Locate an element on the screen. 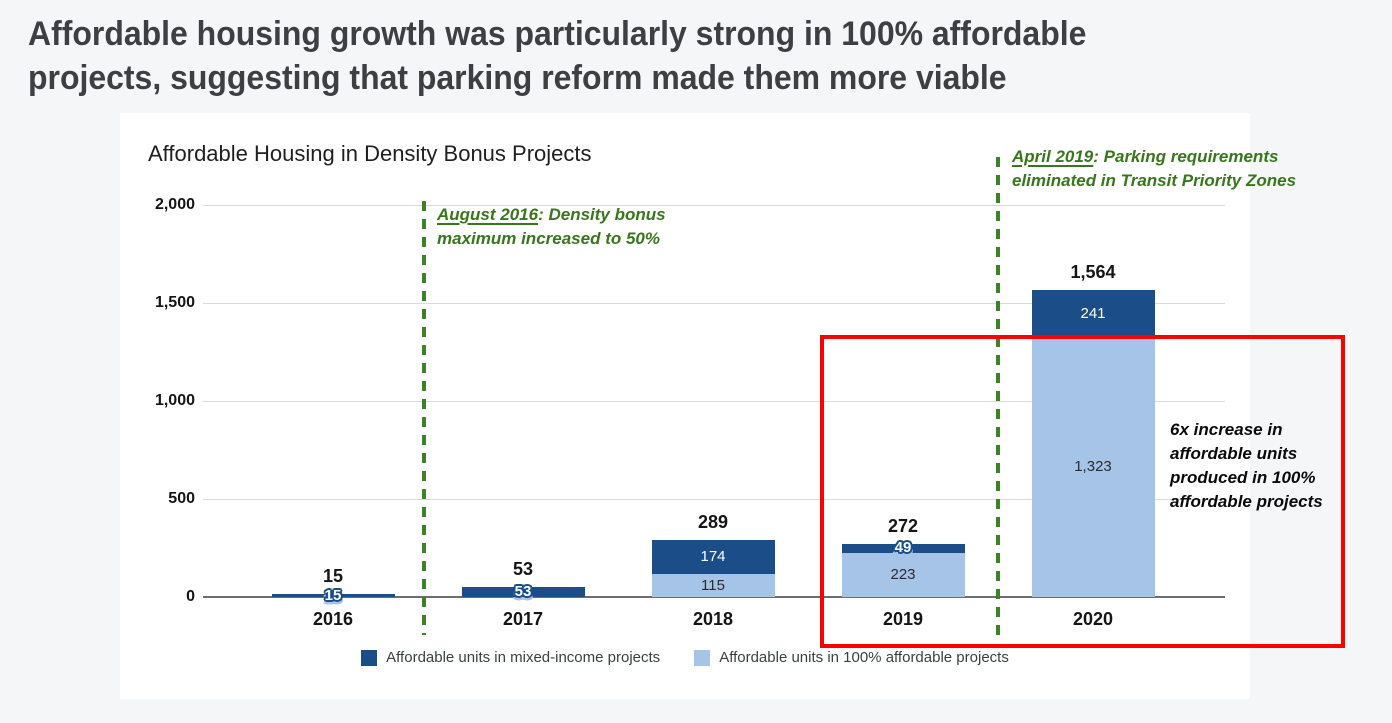 The width and height of the screenshot is (1392, 723). x-axis-category-label: 2020 is located at coordinates (1093, 619).